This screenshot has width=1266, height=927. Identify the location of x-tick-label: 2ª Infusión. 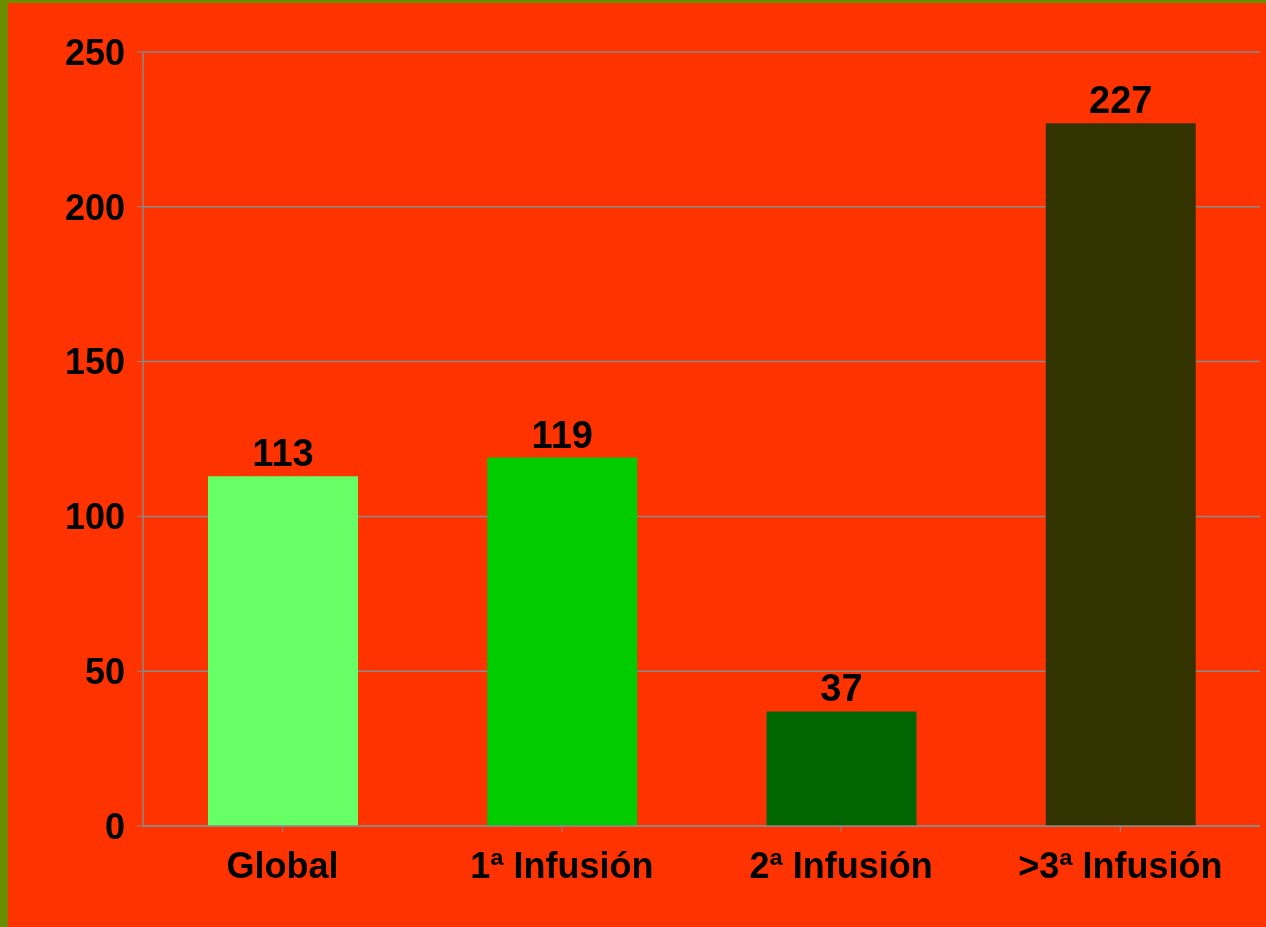
(841, 865).